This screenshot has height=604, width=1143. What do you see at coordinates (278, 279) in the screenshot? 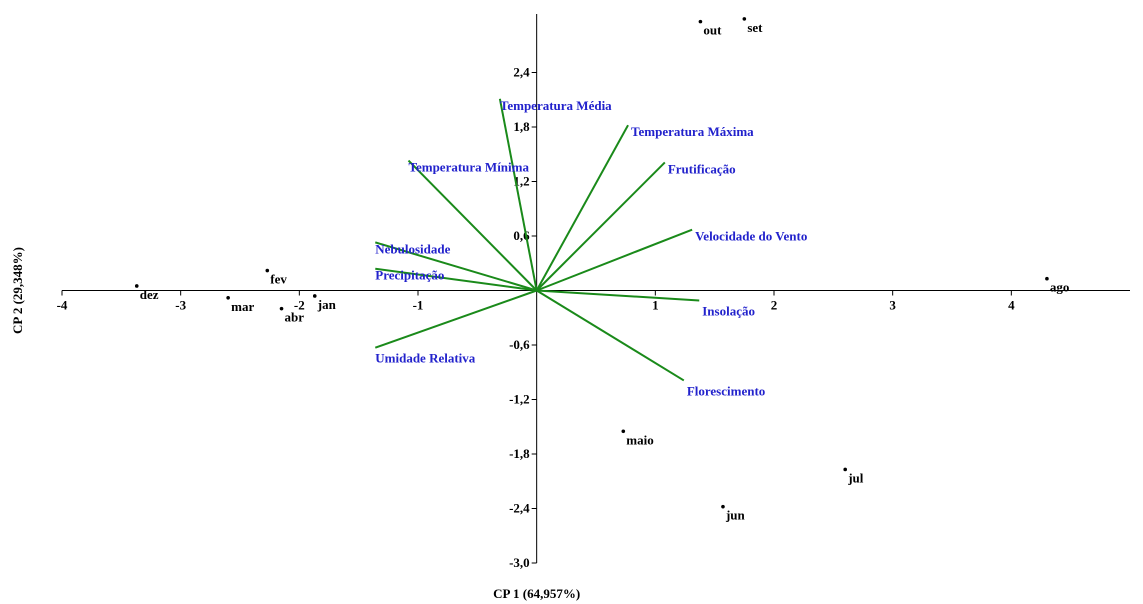
I see `score-point-label: fev` at bounding box center [278, 279].